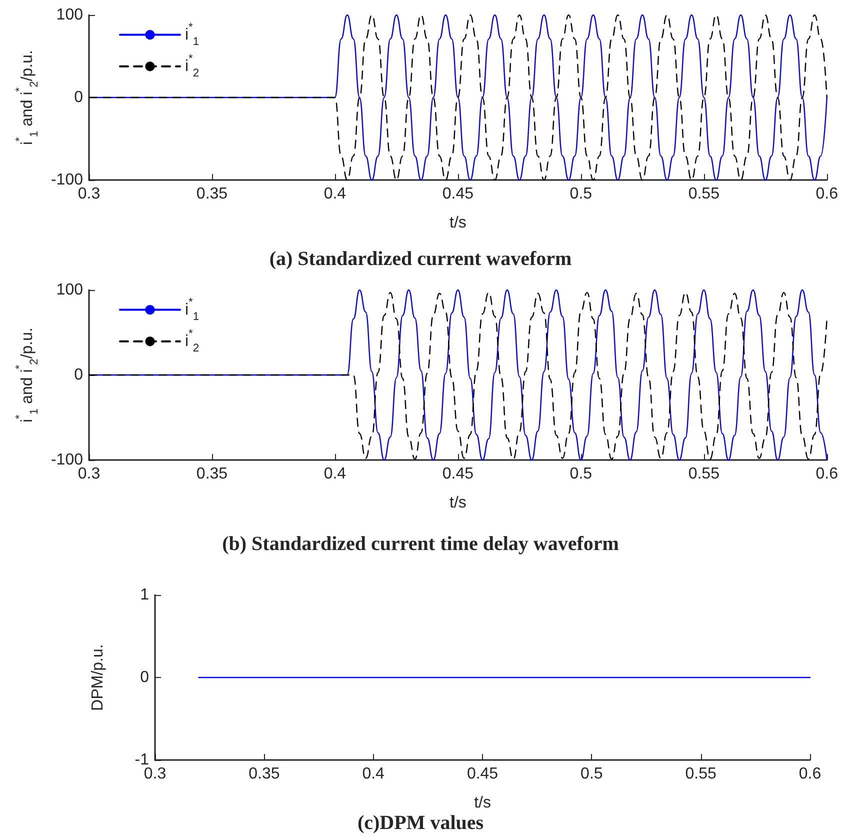  What do you see at coordinates (142, 760) in the screenshot?
I see `y-tick-label: -1` at bounding box center [142, 760].